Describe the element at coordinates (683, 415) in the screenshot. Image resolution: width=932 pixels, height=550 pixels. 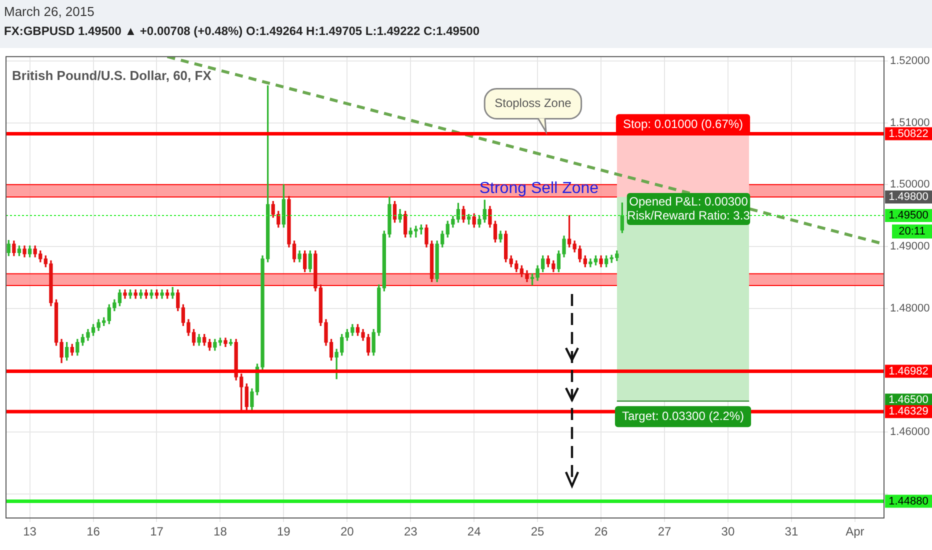
I see `annotation: Target: 0.03300 (2.2%)` at that location.